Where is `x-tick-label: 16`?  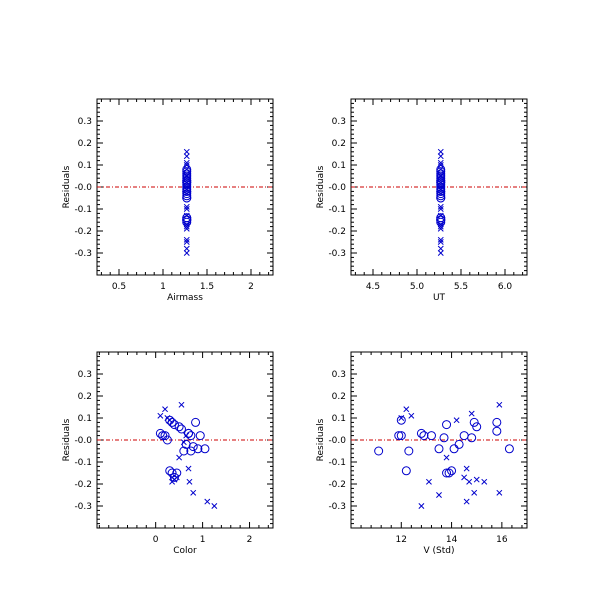
x-tick-label: 16 is located at coordinates (502, 540).